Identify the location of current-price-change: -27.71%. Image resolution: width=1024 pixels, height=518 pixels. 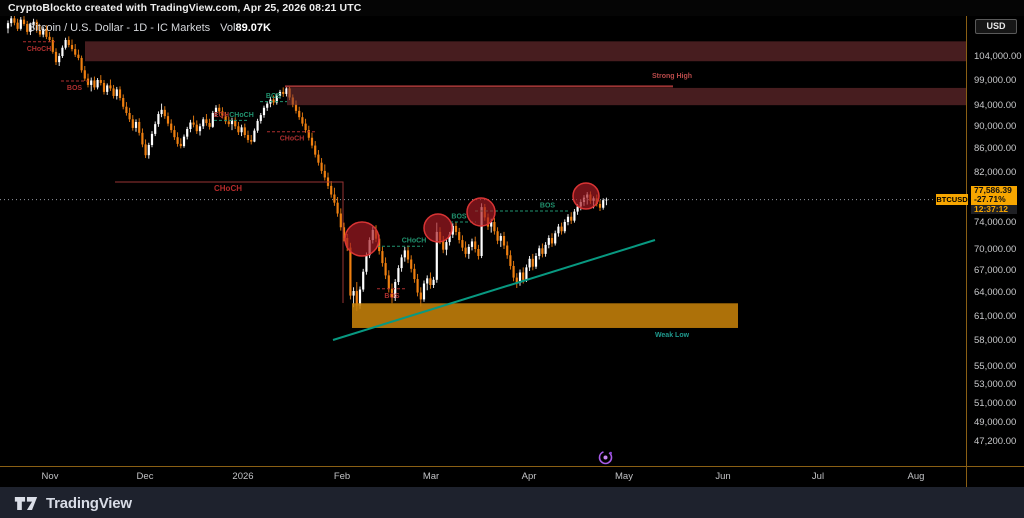
(994, 200).